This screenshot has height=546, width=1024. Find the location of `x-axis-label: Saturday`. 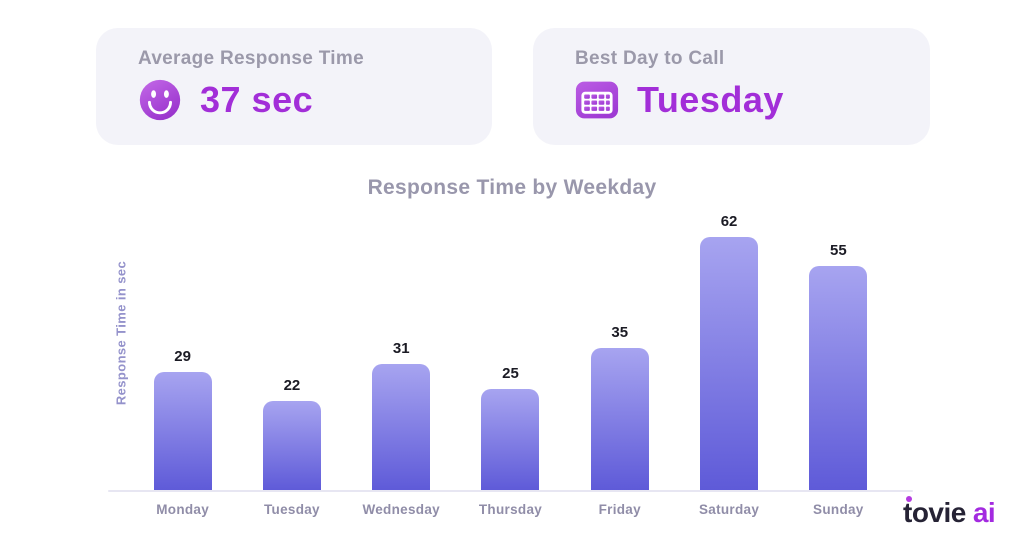

x-axis-label: Saturday is located at coordinates (729, 509).